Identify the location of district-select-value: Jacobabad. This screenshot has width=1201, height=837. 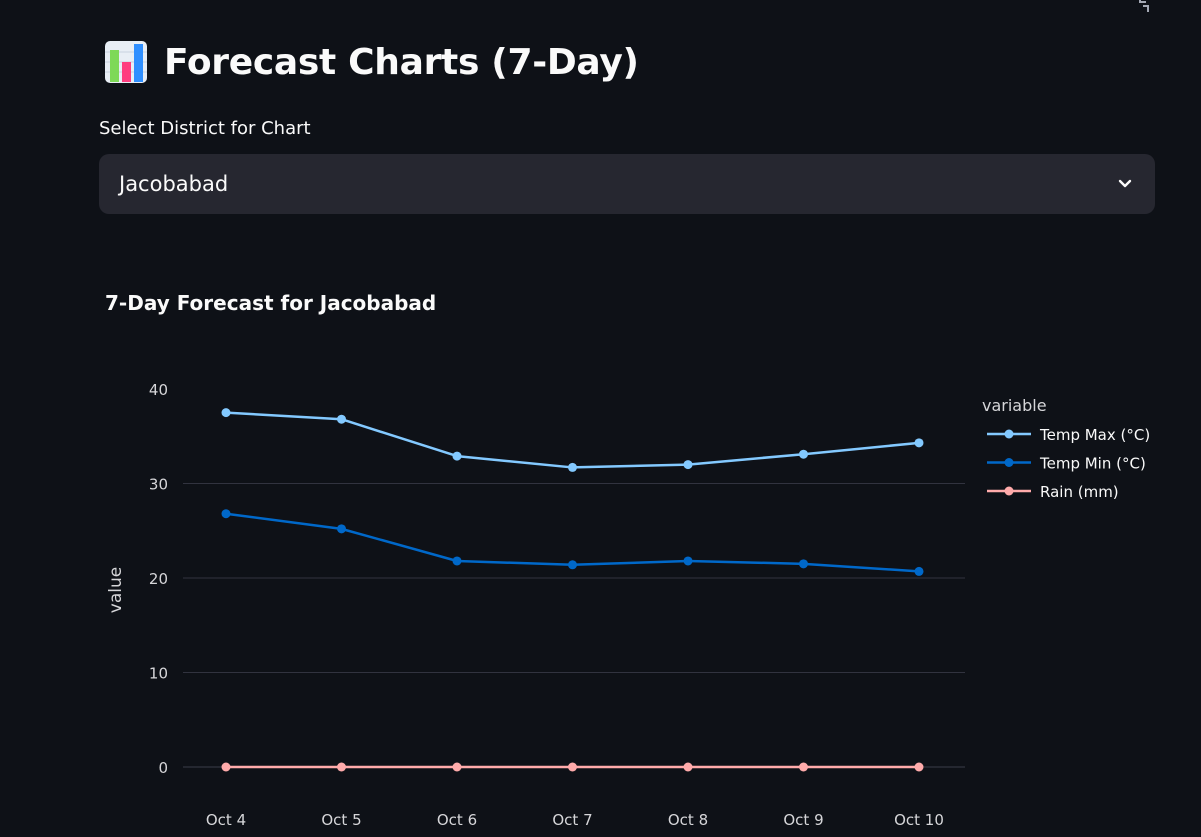
(174, 184).